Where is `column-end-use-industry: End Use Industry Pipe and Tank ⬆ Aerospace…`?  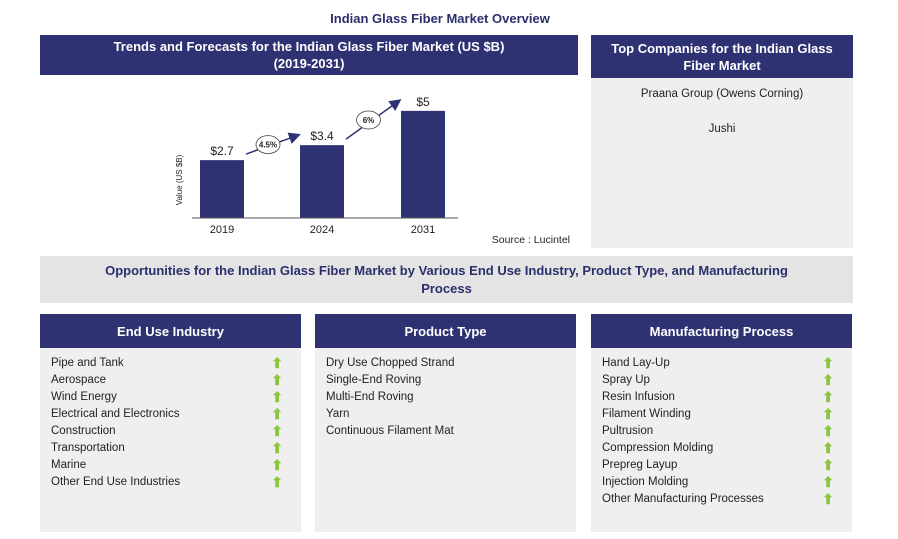
column-end-use-industry: End Use Industry Pipe and Tank ⬆ Aerospace… is located at coordinates (170, 423).